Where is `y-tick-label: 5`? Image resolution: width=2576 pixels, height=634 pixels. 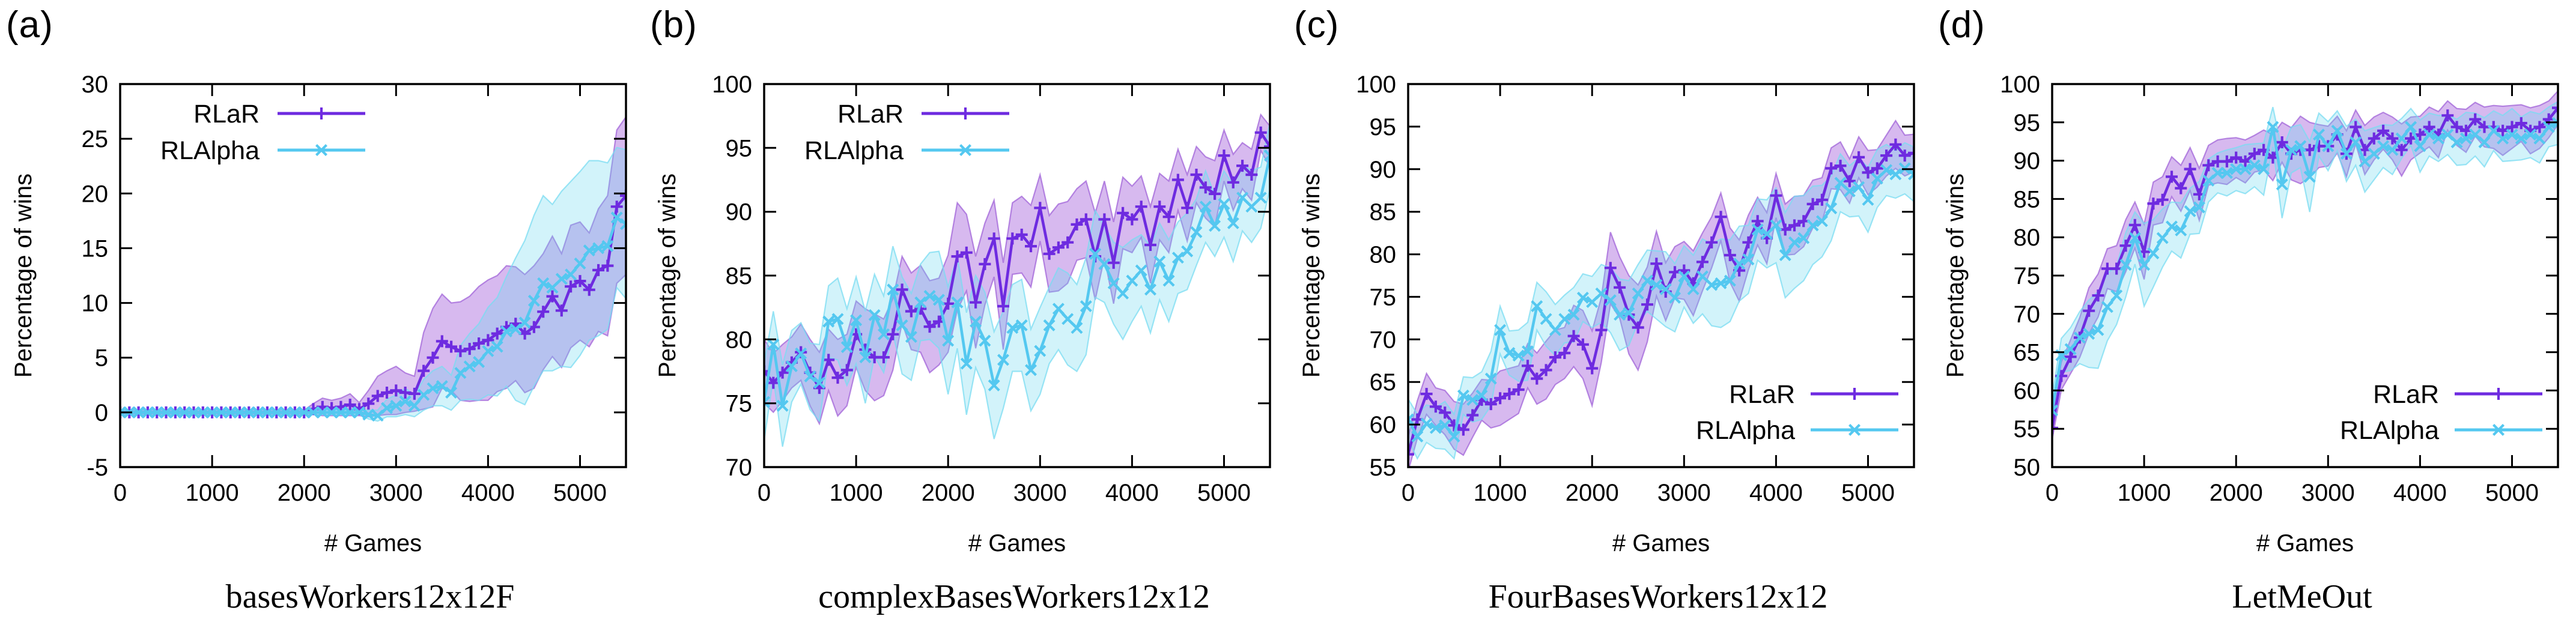 y-tick-label: 5 is located at coordinates (101, 358).